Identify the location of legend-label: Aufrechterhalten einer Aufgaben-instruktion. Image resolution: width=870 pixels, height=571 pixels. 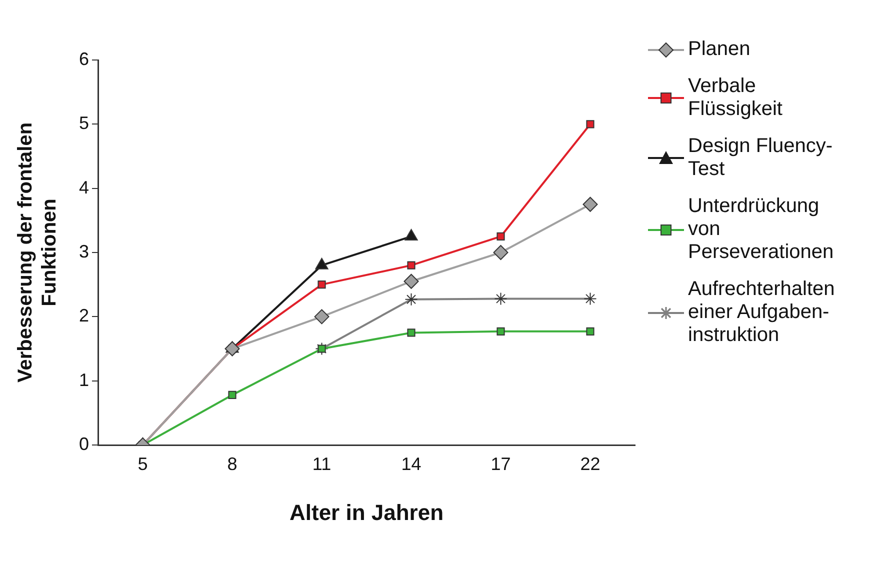
(762, 312).